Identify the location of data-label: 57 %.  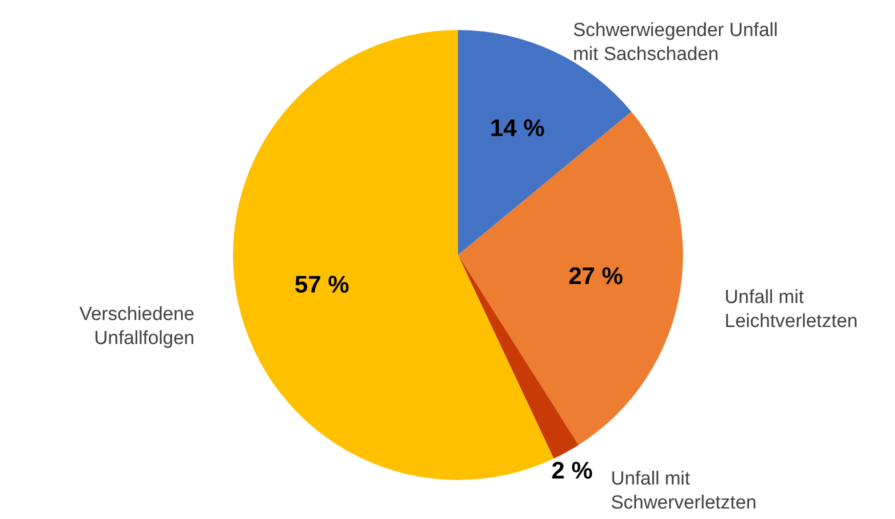
(322, 284).